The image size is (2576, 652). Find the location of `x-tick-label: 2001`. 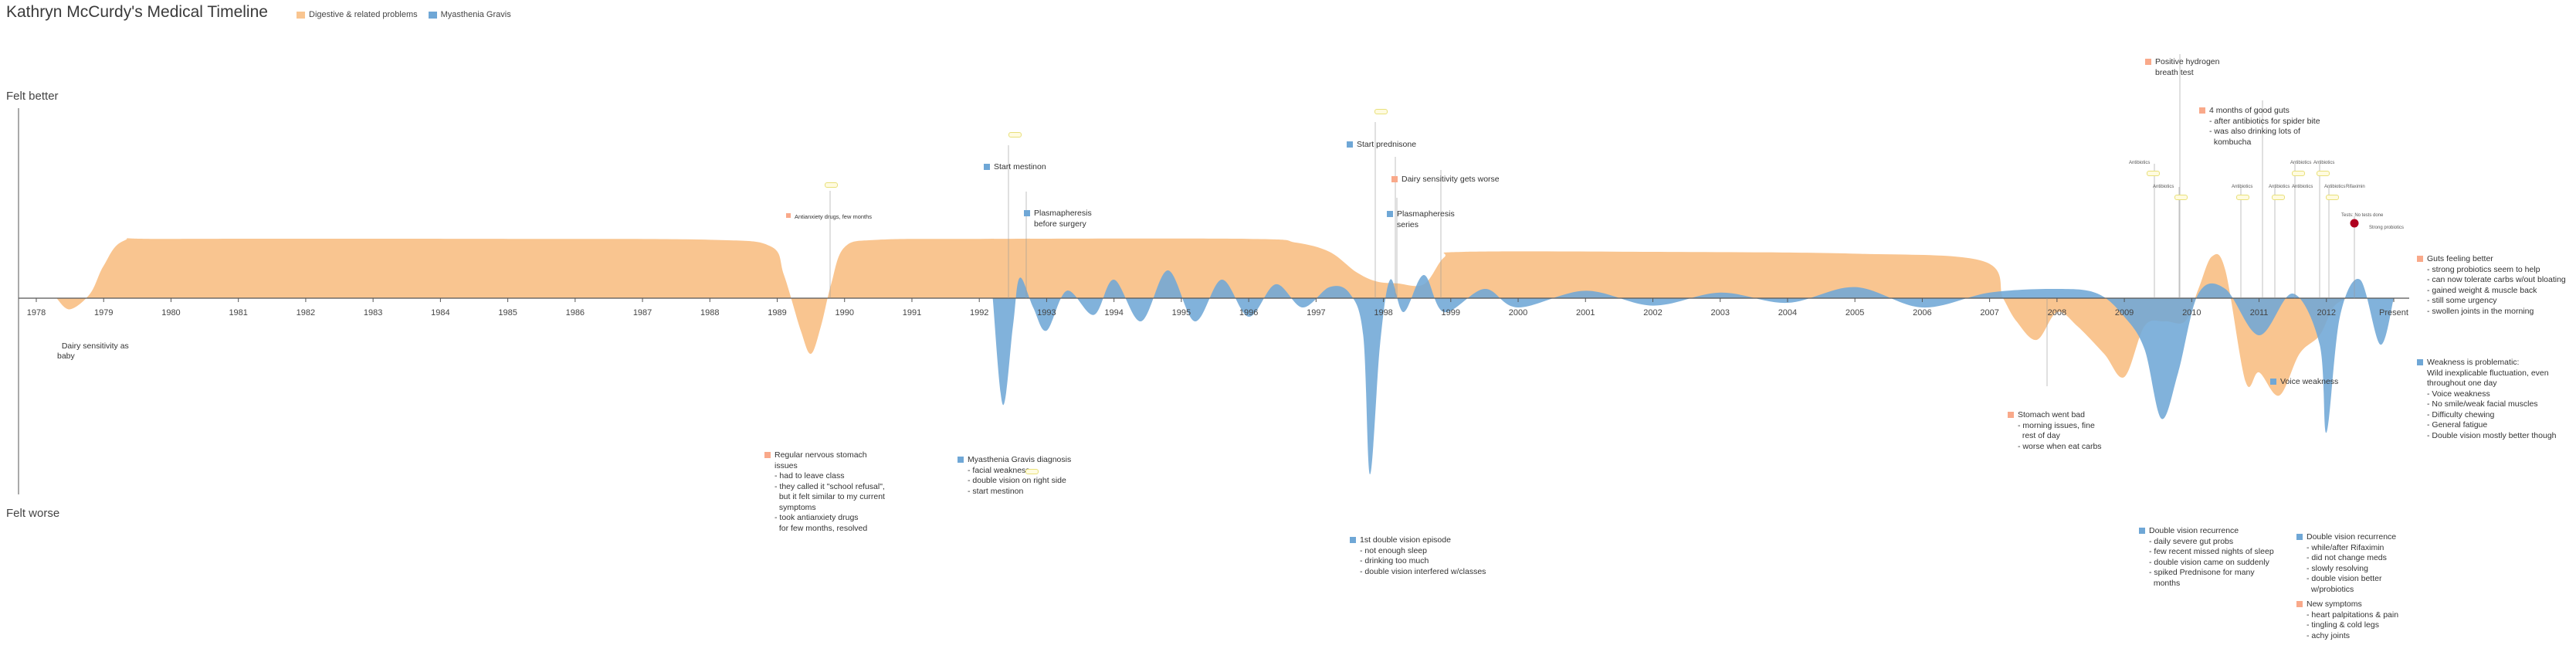

x-tick-label: 2001 is located at coordinates (1585, 313).